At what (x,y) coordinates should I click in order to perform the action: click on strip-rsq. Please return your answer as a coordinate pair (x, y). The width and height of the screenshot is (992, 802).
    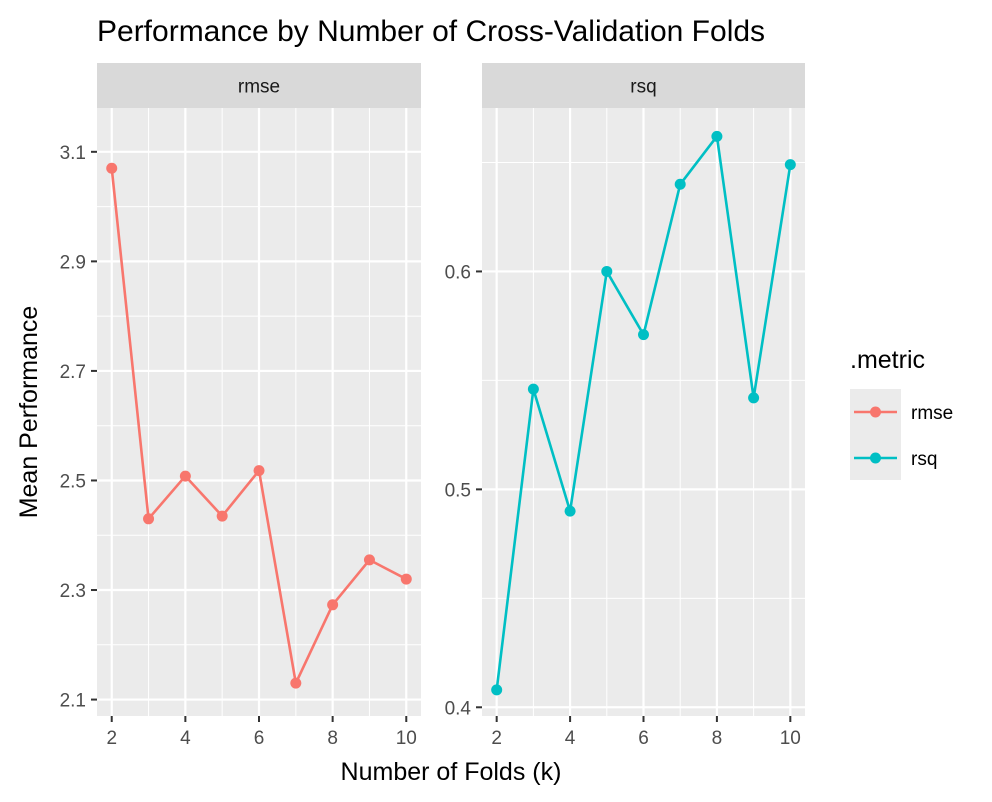
    Looking at the image, I should click on (643, 85).